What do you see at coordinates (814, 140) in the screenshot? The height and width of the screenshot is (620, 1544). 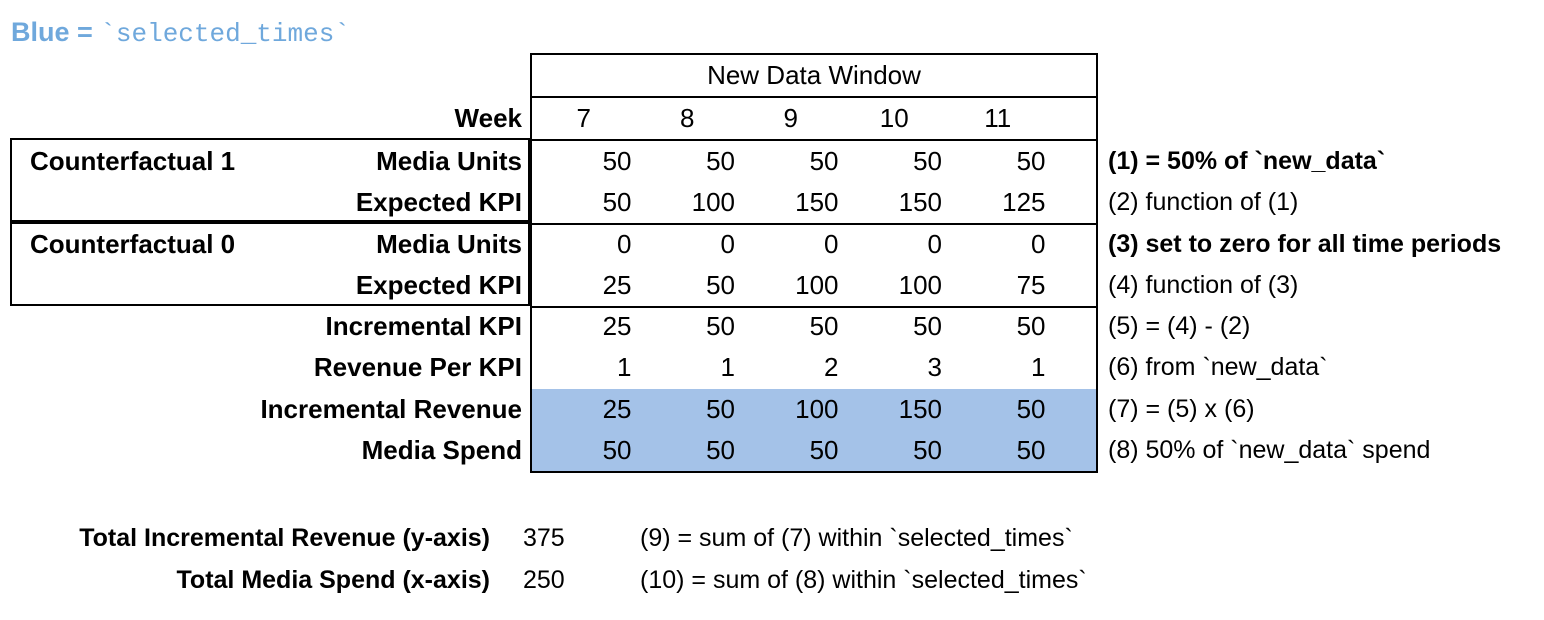 I see `divider-below-week-row` at bounding box center [814, 140].